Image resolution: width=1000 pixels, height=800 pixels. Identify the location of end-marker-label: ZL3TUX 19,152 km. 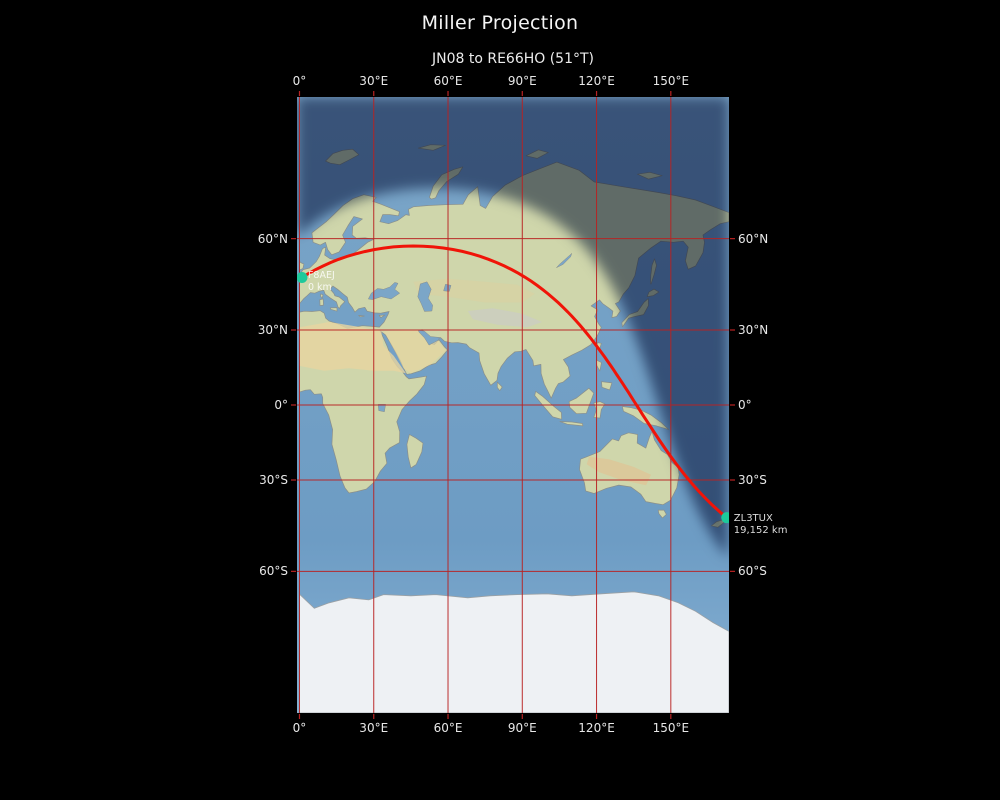
(761, 525).